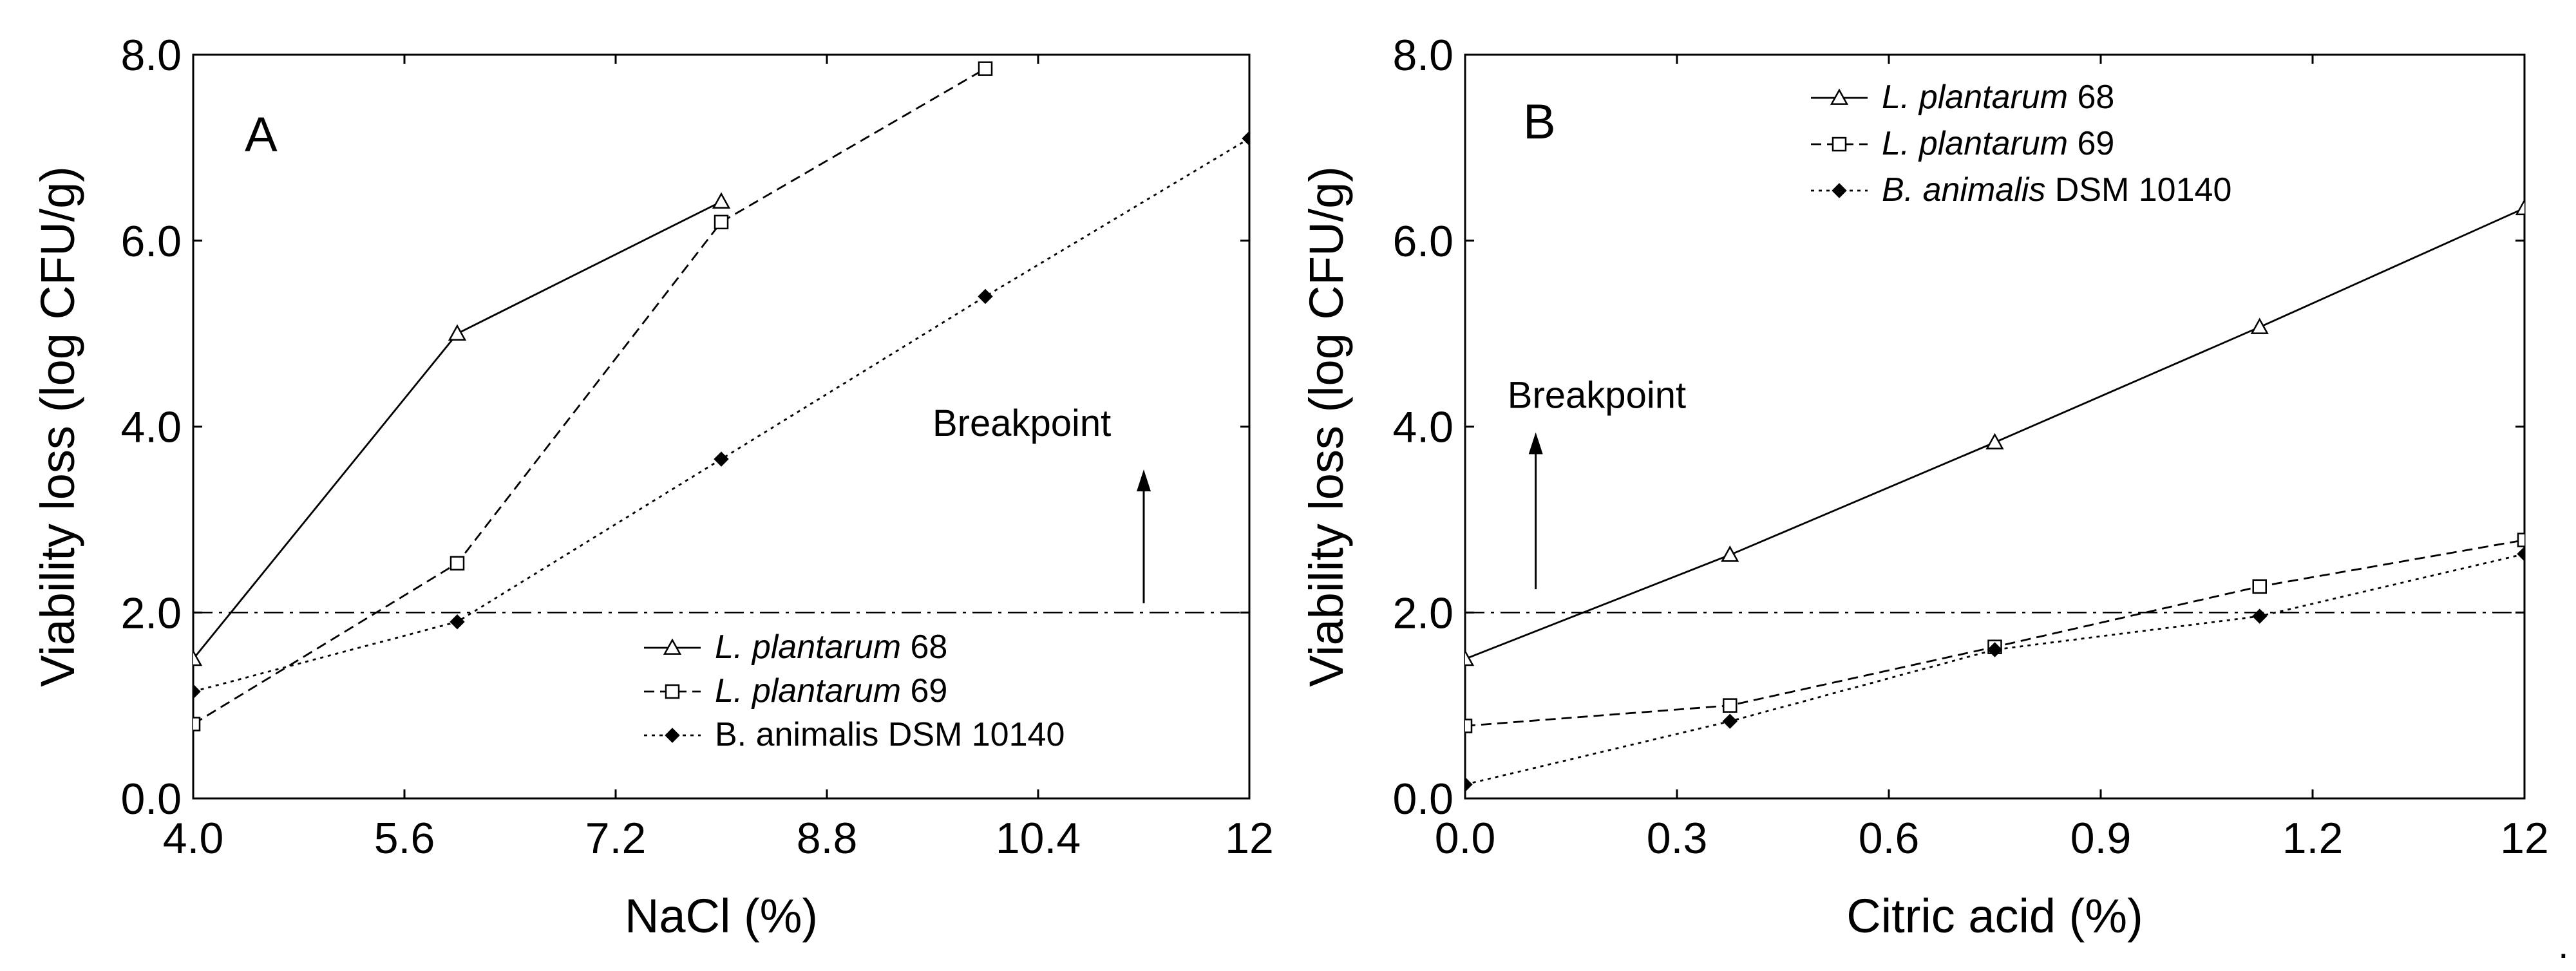 The height and width of the screenshot is (971, 2576). Describe the element at coordinates (616, 838) in the screenshot. I see `x-tick-label: 7.2` at that location.